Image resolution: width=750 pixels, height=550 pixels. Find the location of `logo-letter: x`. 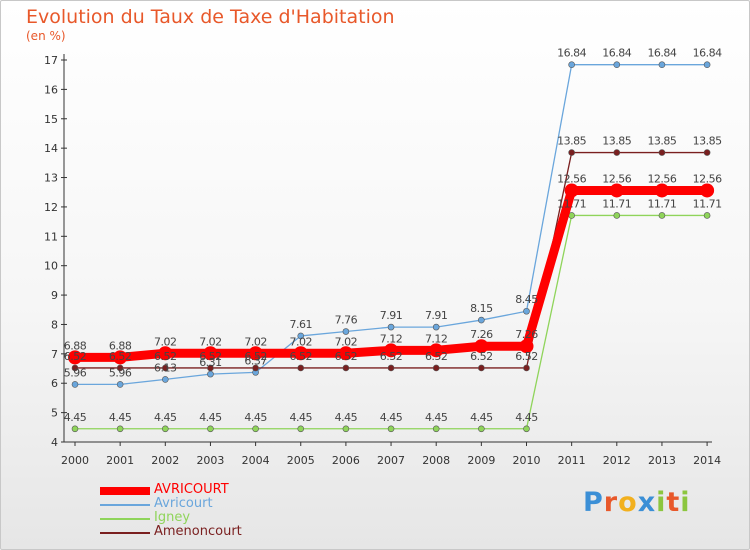

logo-letter: x is located at coordinates (647, 502).